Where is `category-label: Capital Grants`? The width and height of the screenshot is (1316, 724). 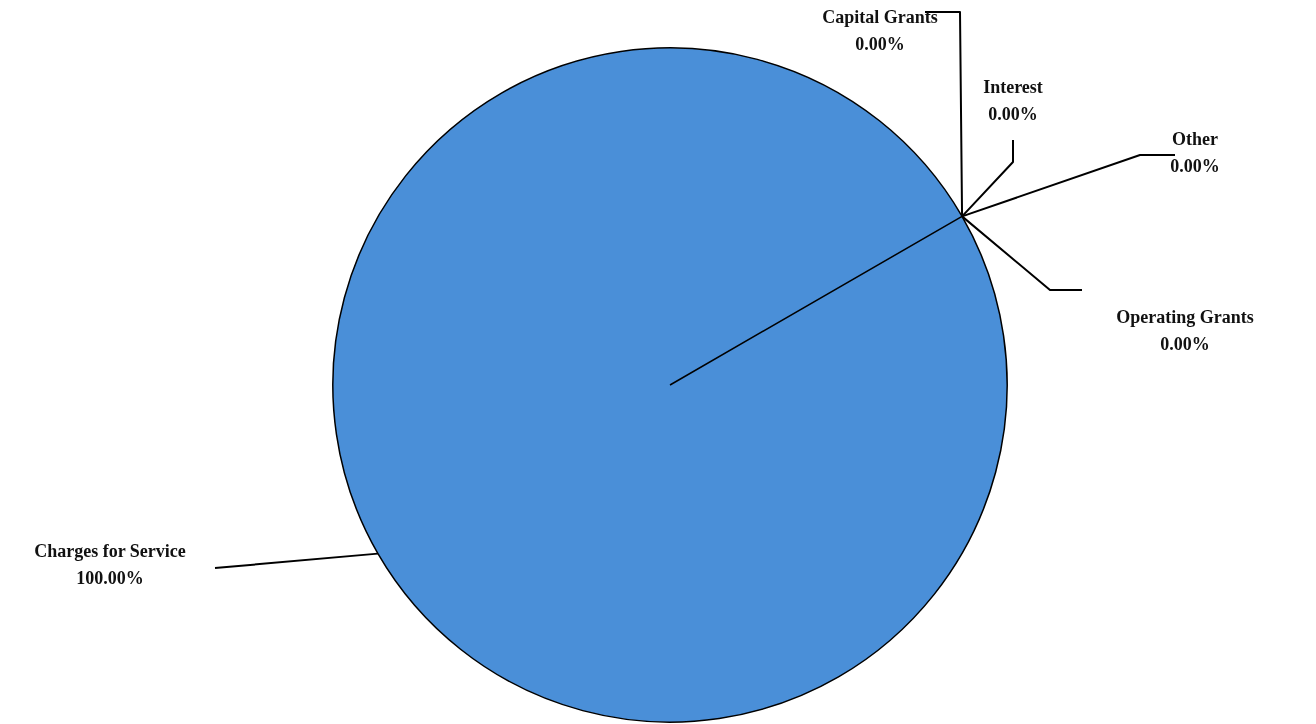
category-label: Capital Grants is located at coordinates (880, 16).